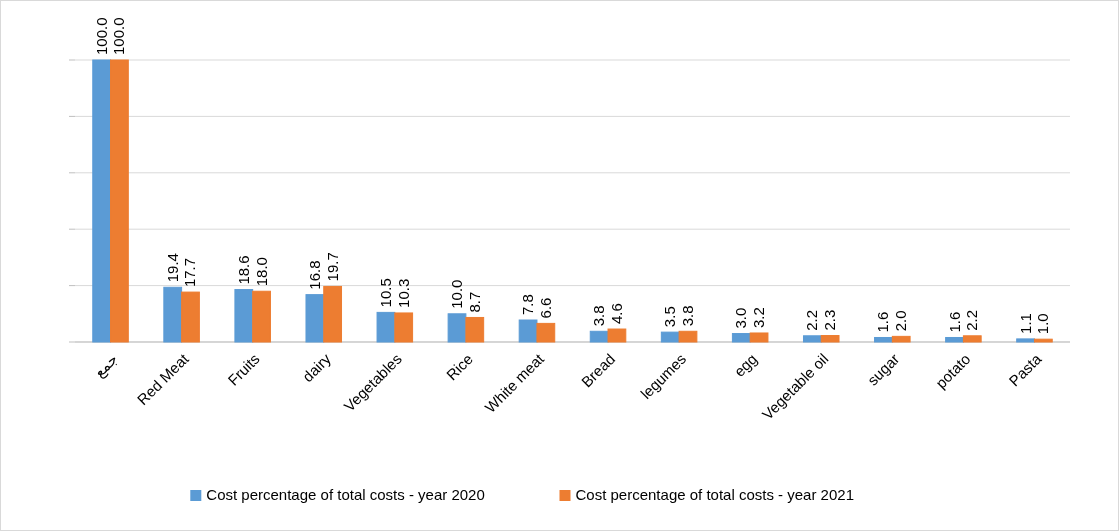  Describe the element at coordinates (474, 302) in the screenshot. I see `data-label: 8.7` at that location.